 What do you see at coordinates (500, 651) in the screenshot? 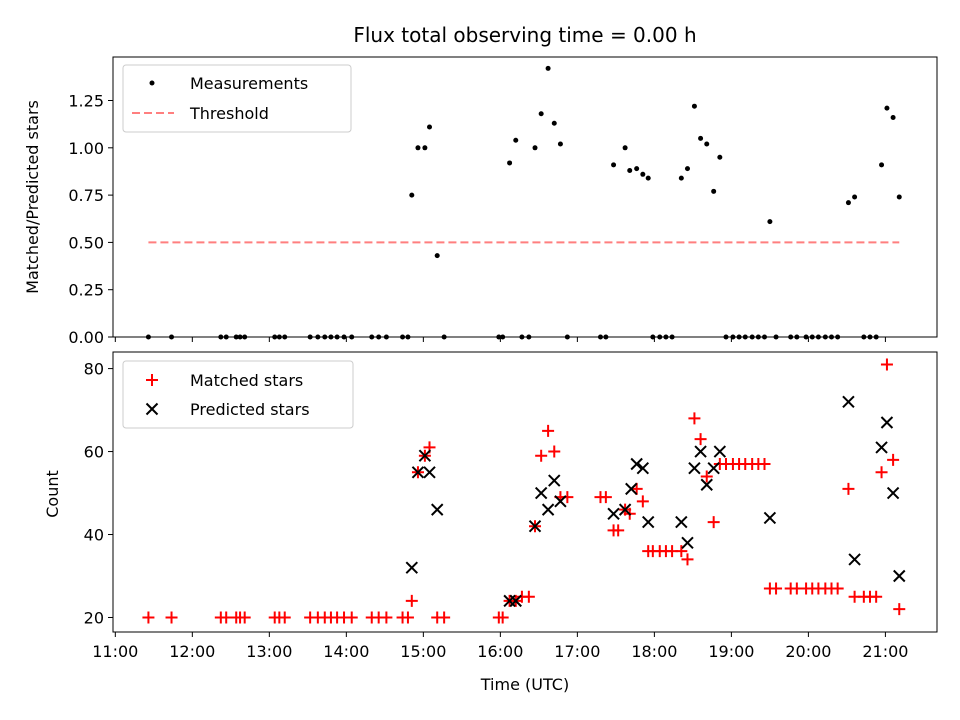
I see `x-tick-label-5: 16:00` at bounding box center [500, 651].